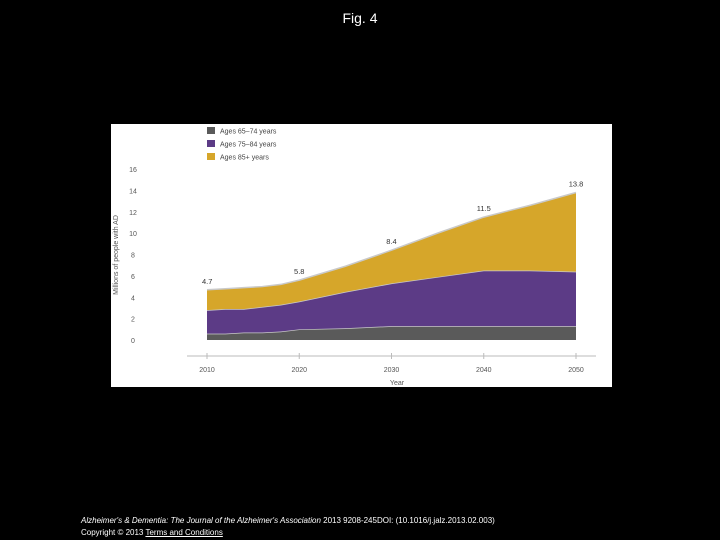 The width and height of the screenshot is (720, 540). What do you see at coordinates (397, 383) in the screenshot?
I see `x-axis-label: Year` at bounding box center [397, 383].